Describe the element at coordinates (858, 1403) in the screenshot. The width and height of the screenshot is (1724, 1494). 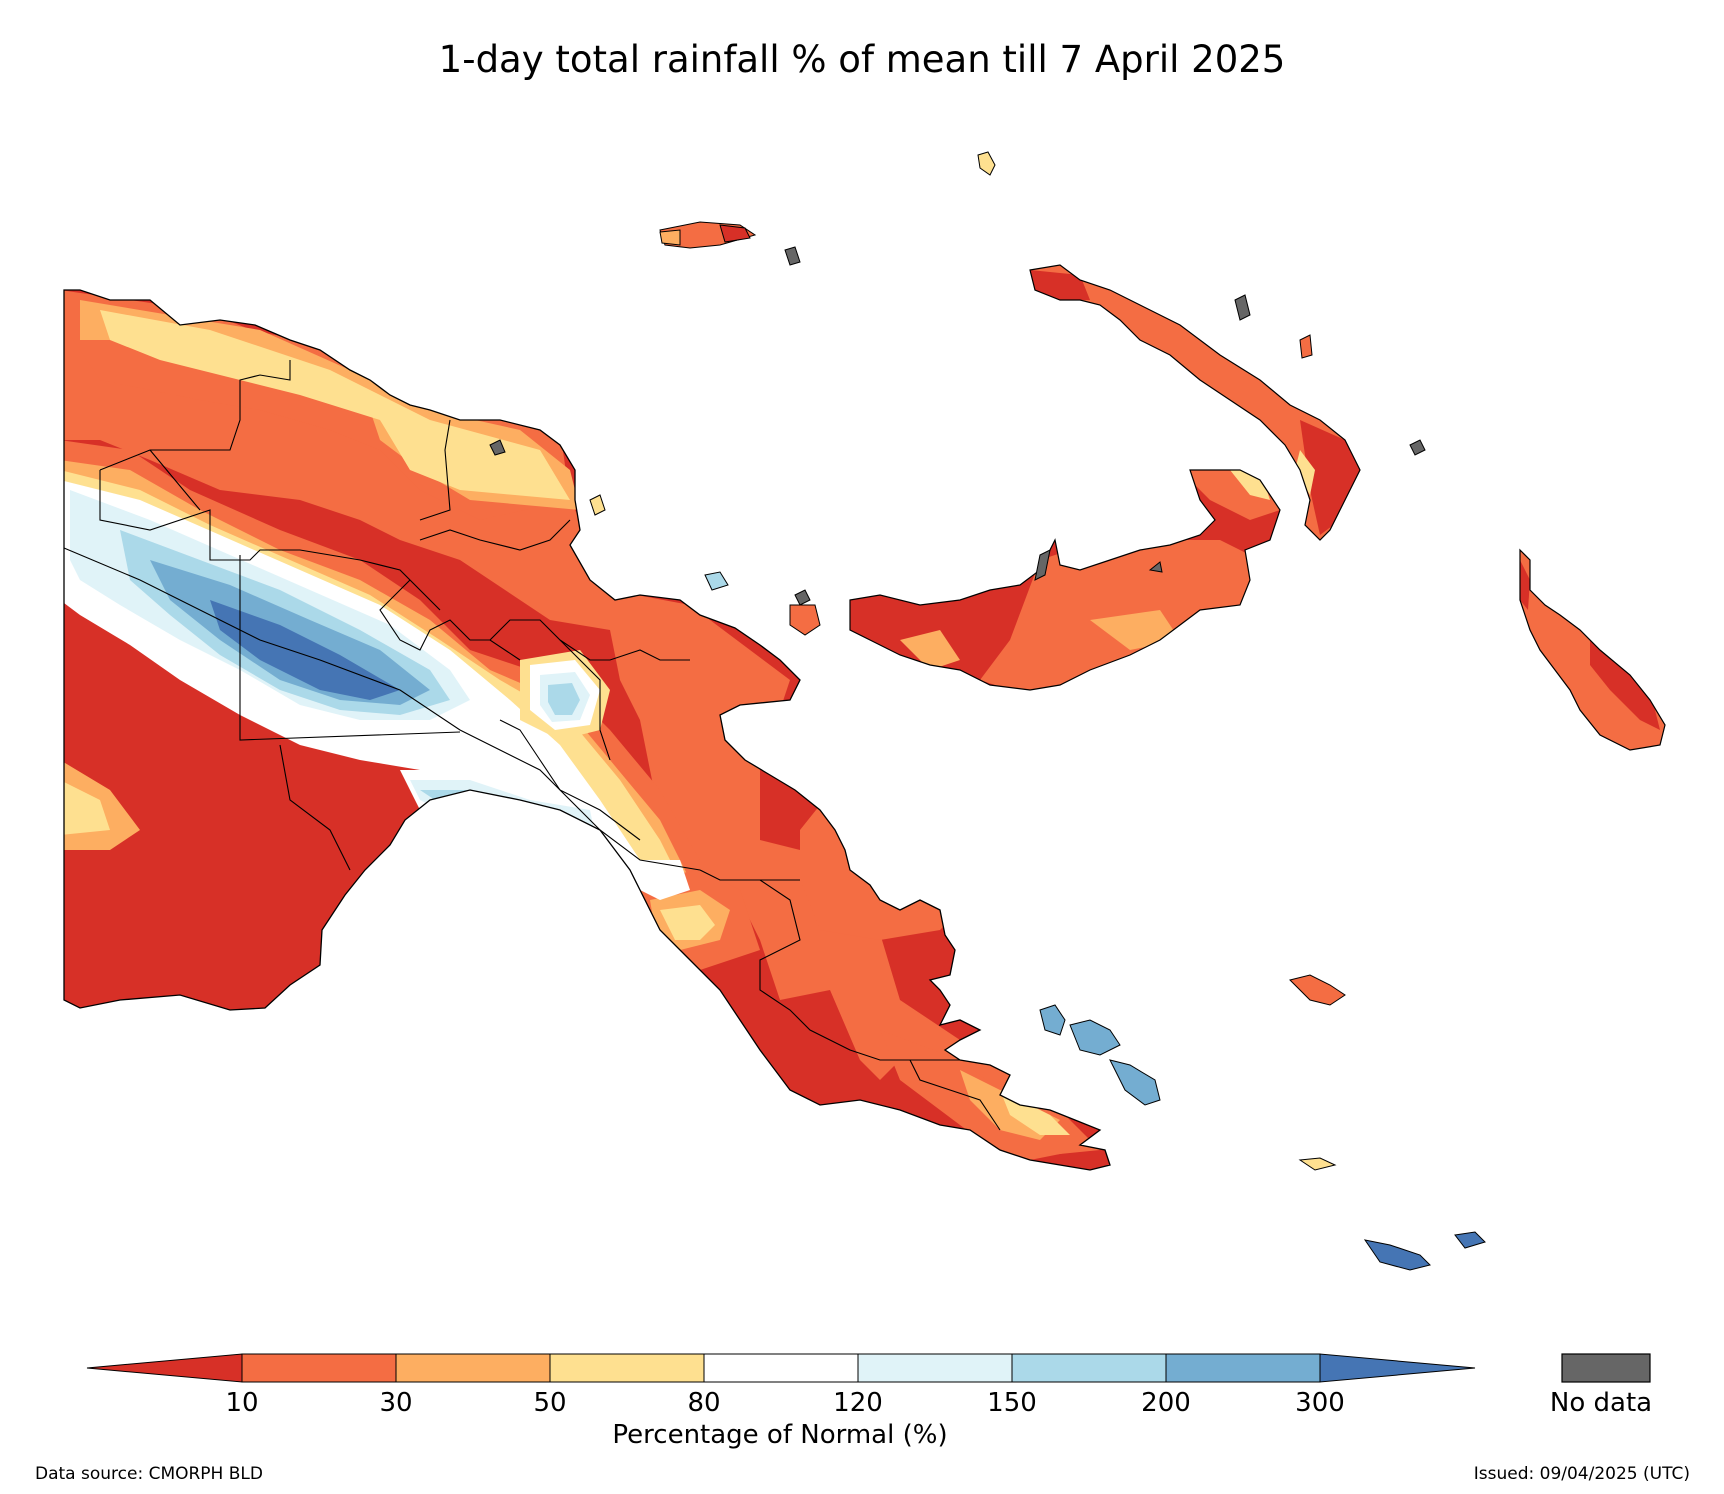
I see `colorbar-tick: 120` at that location.